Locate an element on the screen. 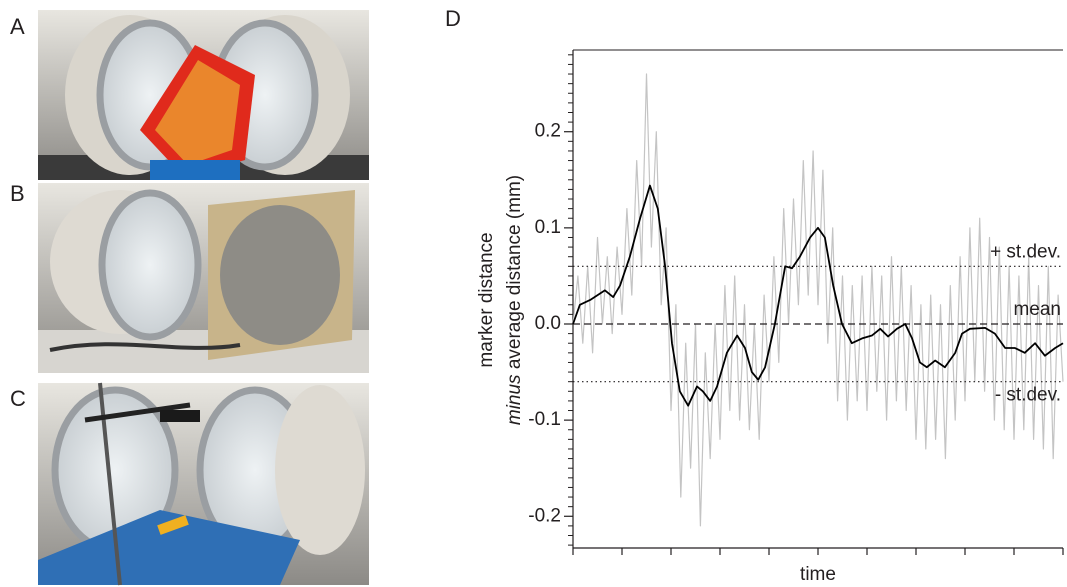  y-axis-label: minus average distance (mm) is located at coordinates (514, 300).